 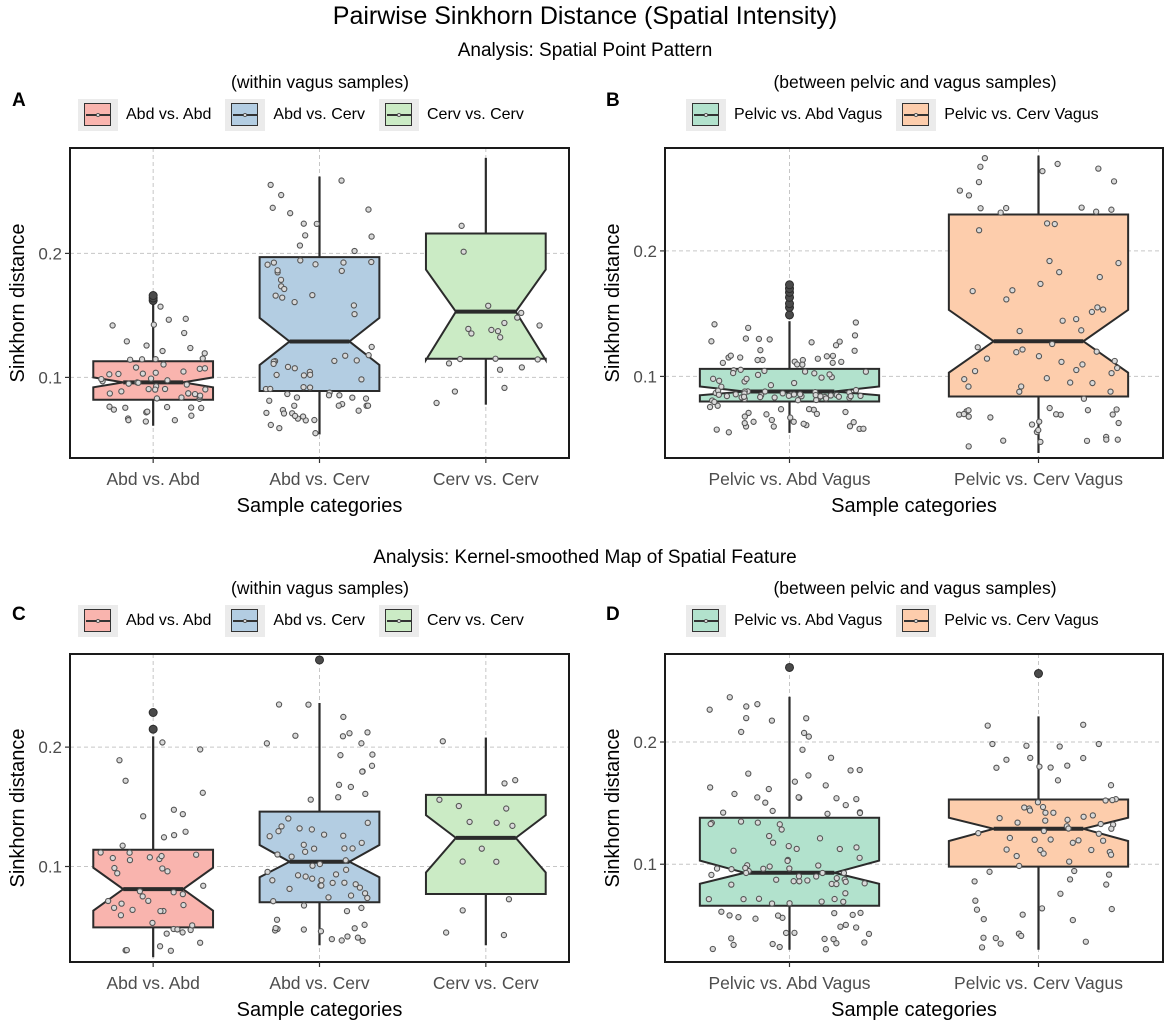 What do you see at coordinates (486, 983) in the screenshot?
I see `x-tick-label: Cerv vs. Cerv` at bounding box center [486, 983].